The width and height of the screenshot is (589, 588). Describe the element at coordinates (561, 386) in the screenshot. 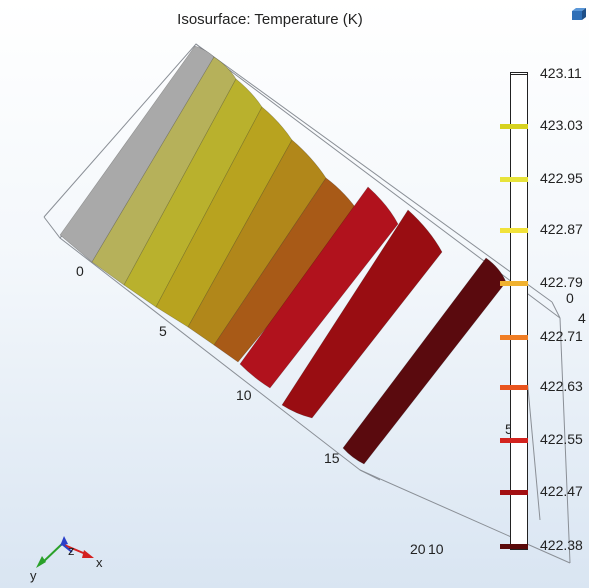

I see `colorbar-label-6: 422.63` at that location.